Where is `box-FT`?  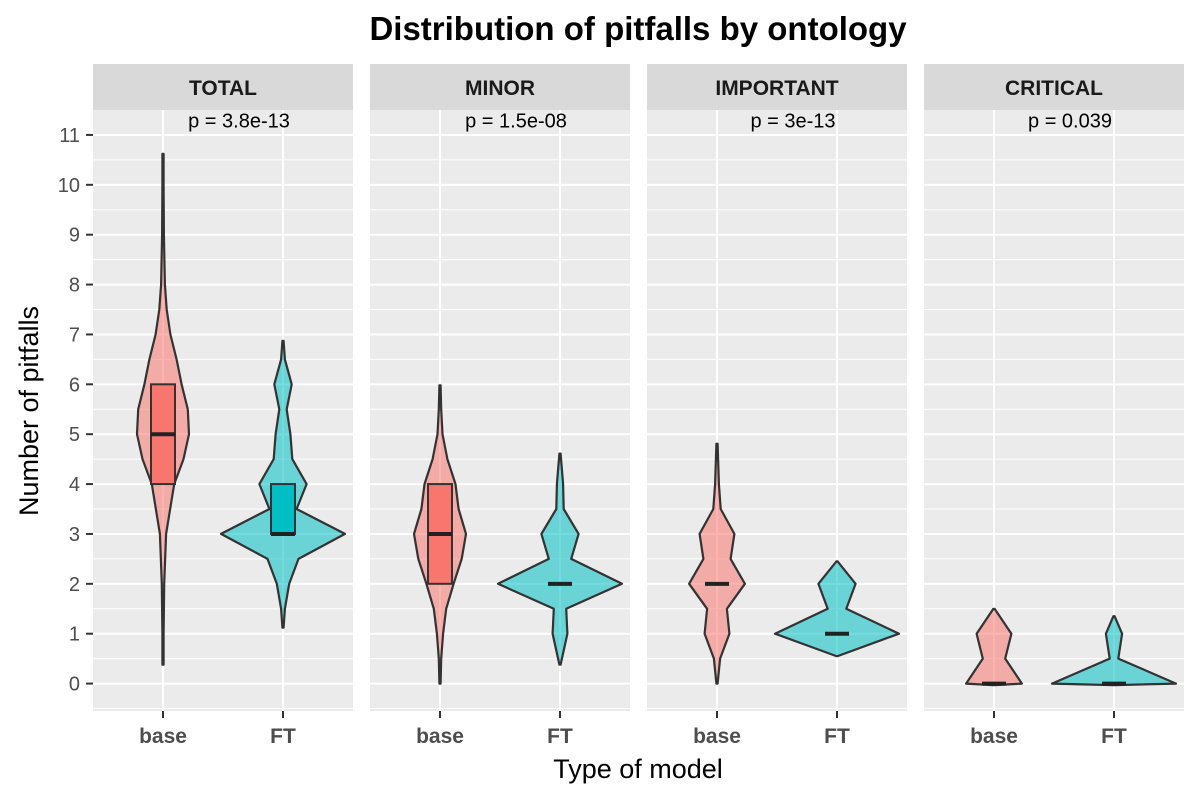 box-FT is located at coordinates (283, 509).